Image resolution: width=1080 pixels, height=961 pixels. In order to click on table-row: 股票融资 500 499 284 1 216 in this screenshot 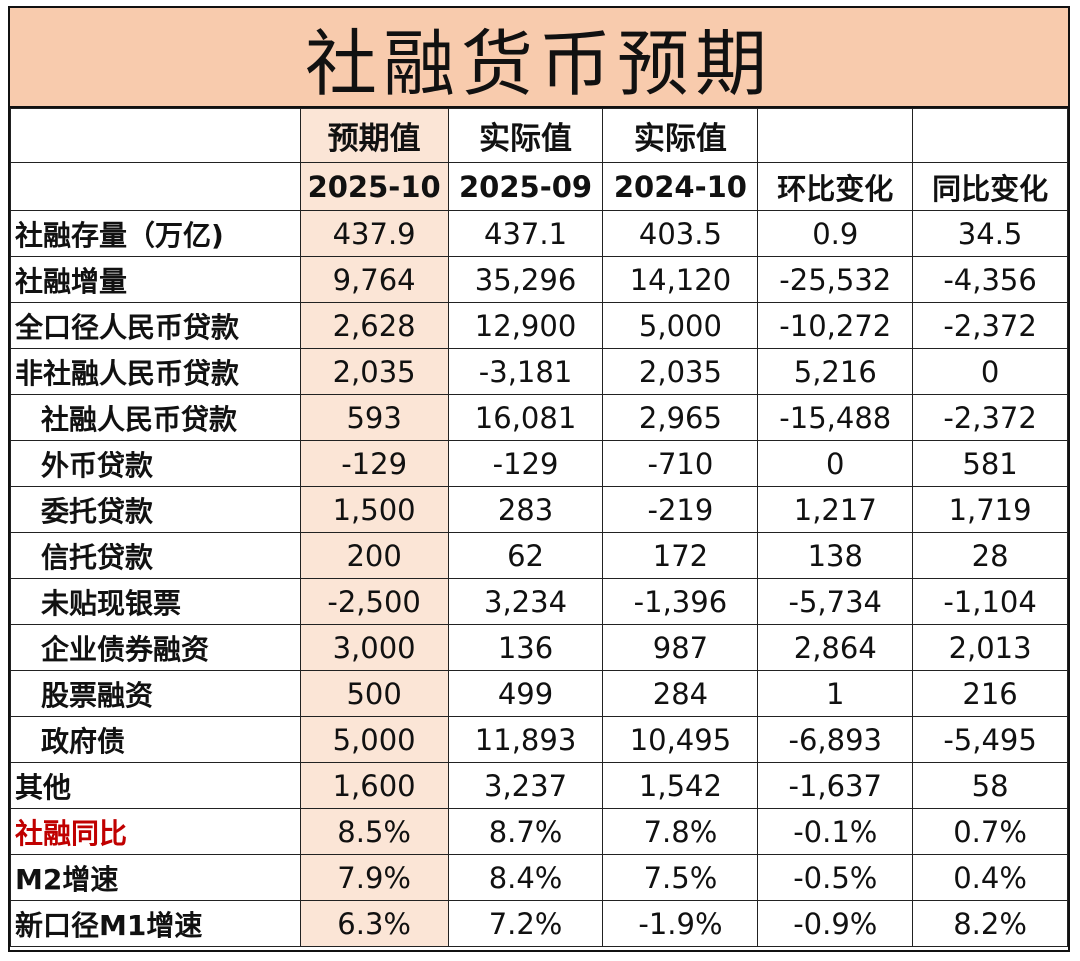, I will do `click(539, 693)`.